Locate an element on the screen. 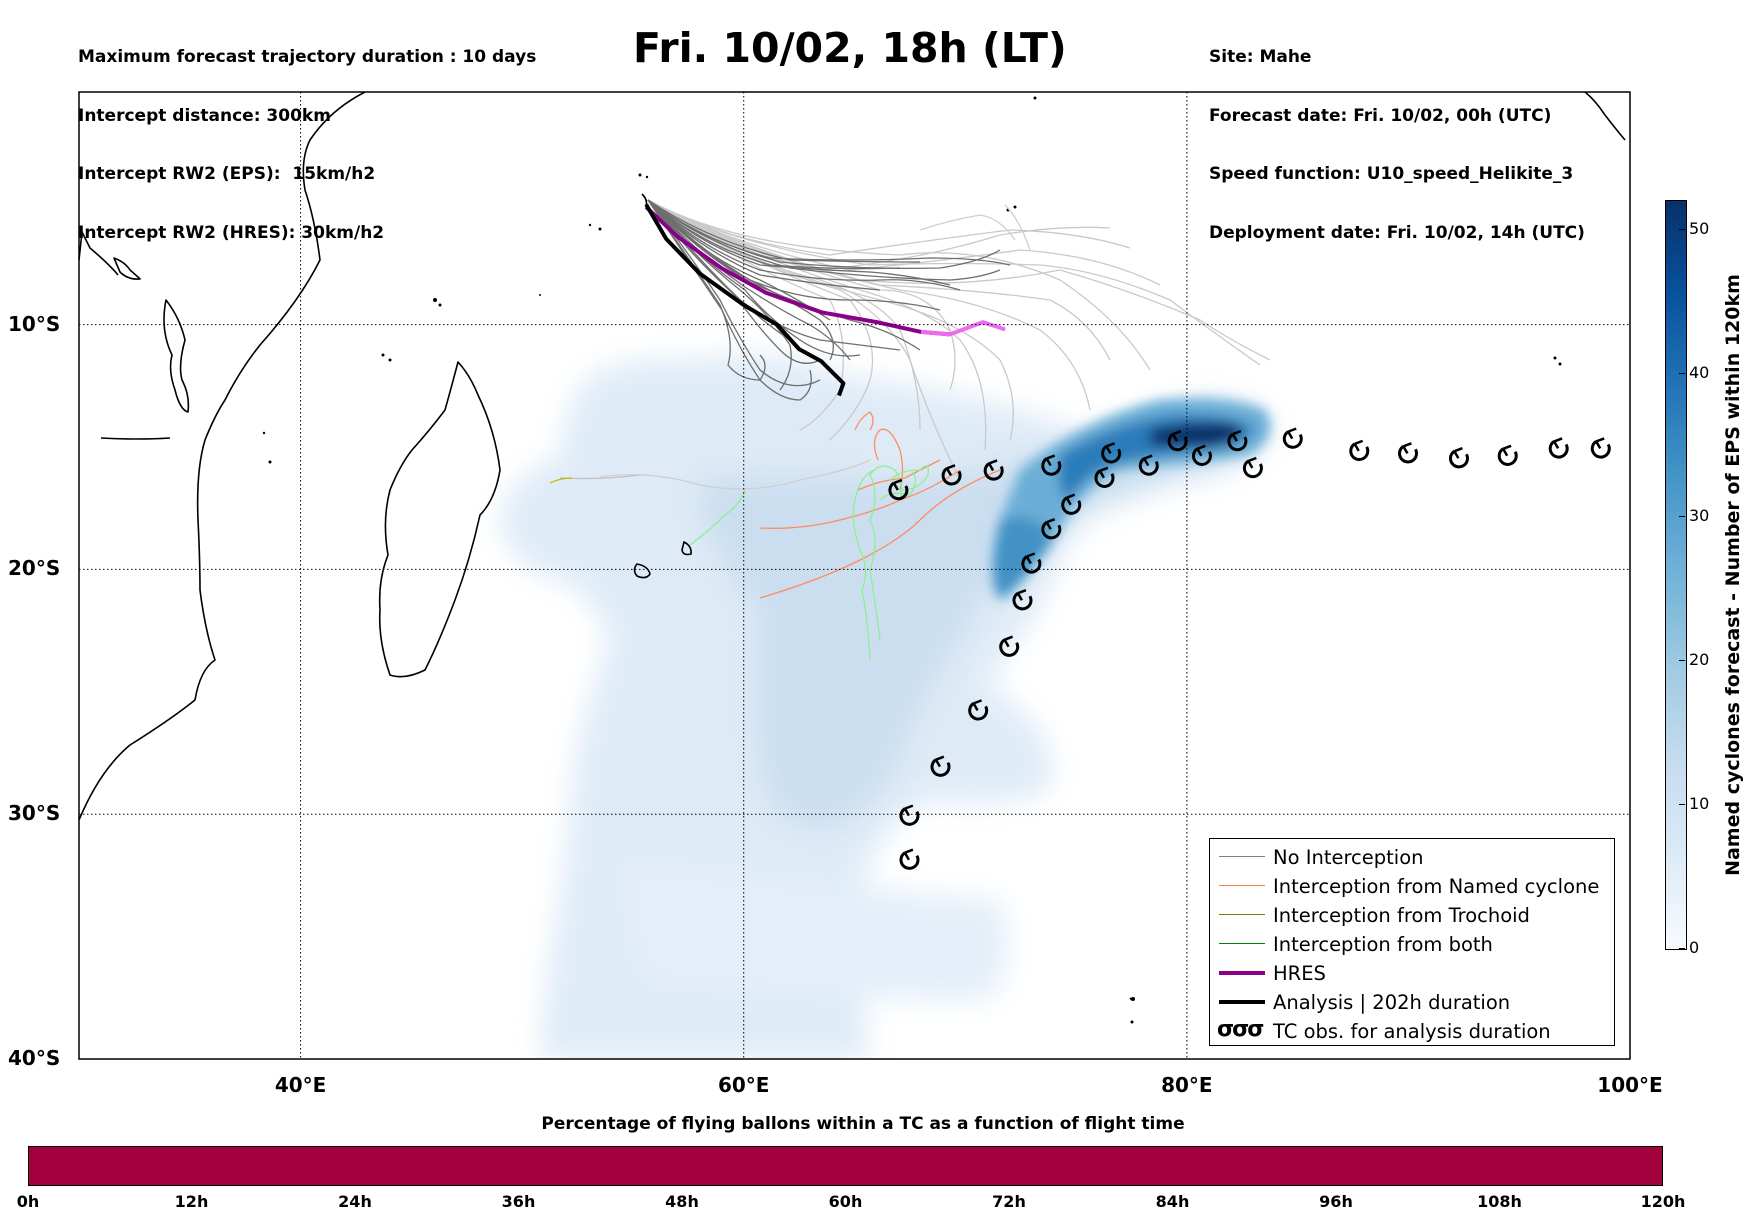 This screenshot has height=1223, width=1754. colorbar-tick-label: 30 is located at coordinates (1699, 516).